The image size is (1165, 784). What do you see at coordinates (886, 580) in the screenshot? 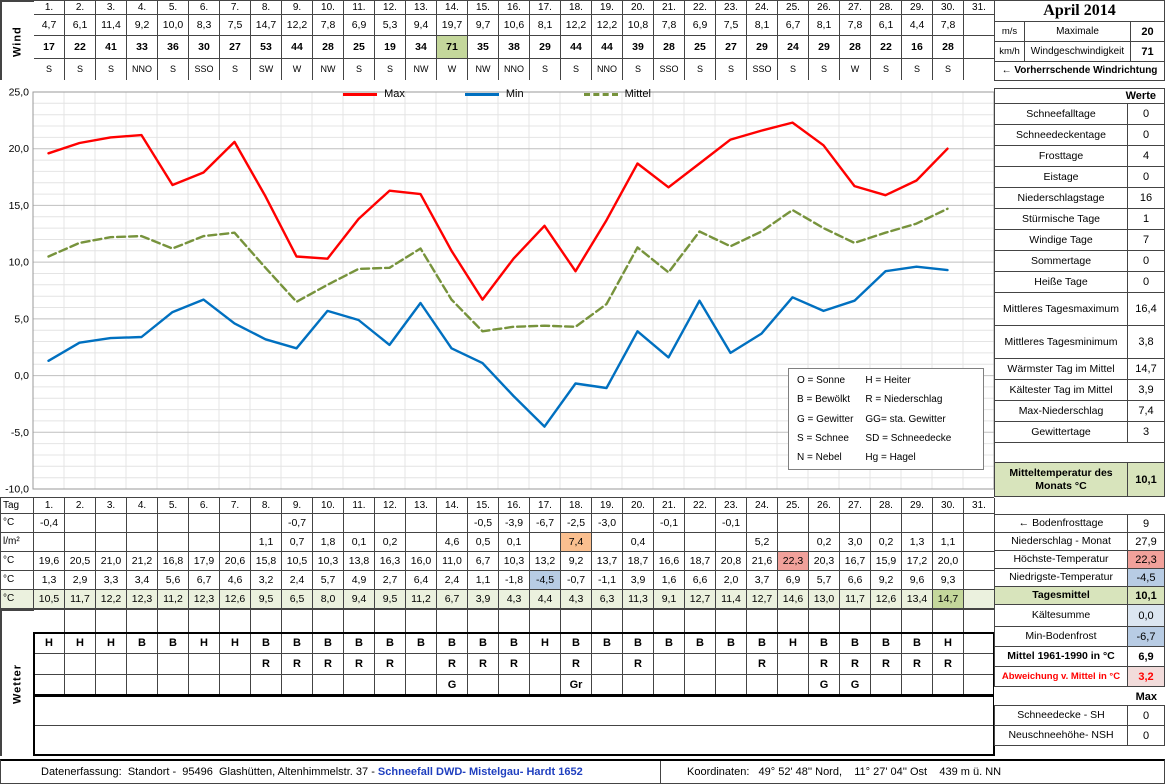
I see `tmin-cell: 9,2` at bounding box center [886, 580].